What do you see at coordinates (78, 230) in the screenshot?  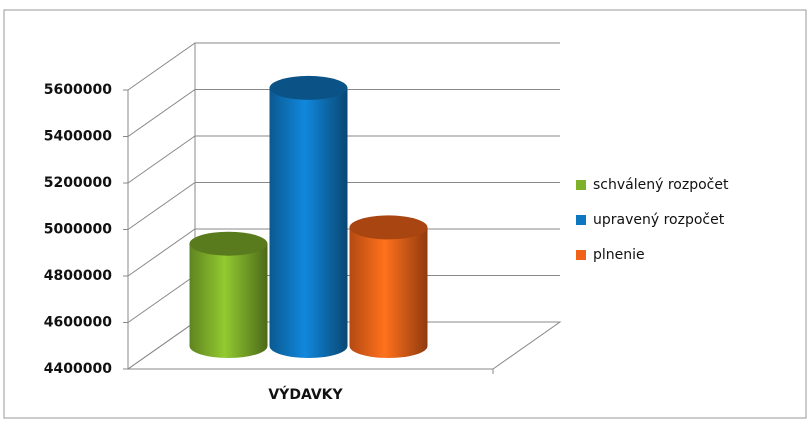 I see `y-tick-label: 5000000` at bounding box center [78, 230].